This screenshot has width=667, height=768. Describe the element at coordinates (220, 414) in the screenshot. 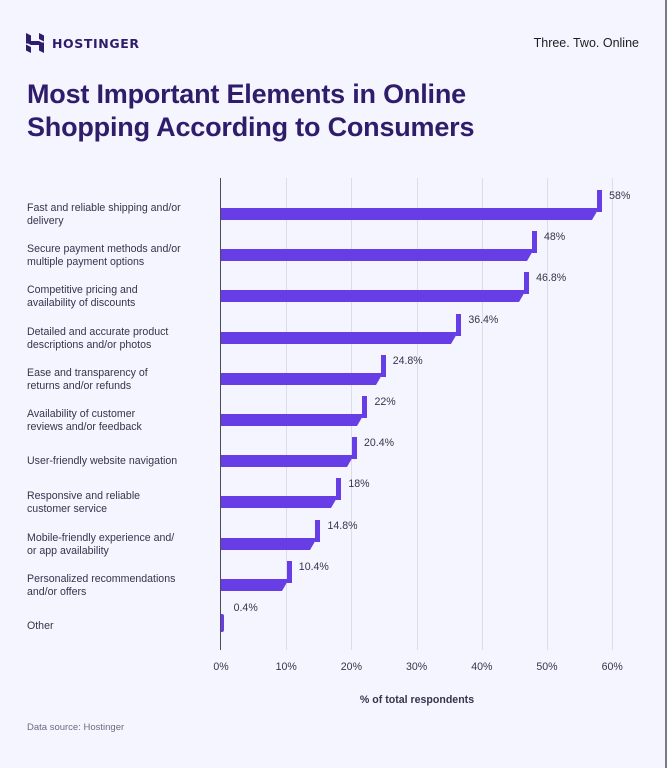

I see `y-axis-line` at that location.